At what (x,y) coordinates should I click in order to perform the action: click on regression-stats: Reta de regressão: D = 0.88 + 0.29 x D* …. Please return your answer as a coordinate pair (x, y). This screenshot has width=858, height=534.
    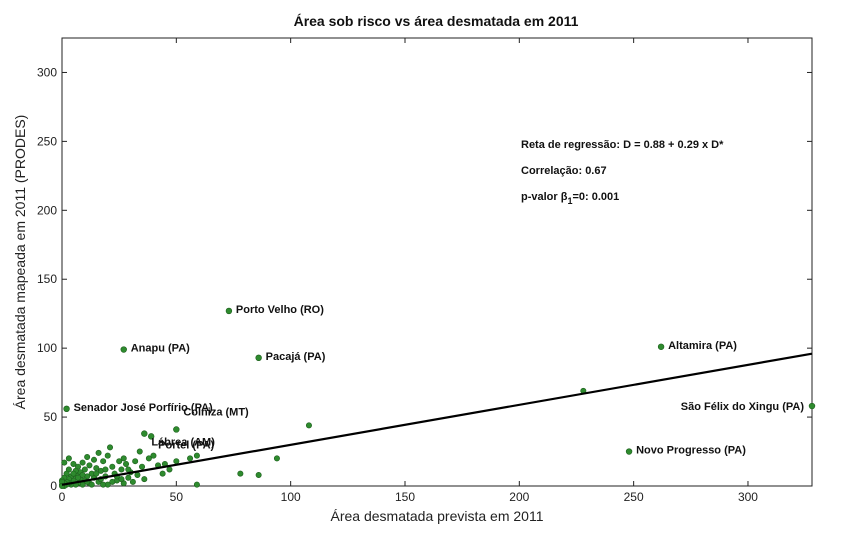
    Looking at the image, I should click on (622, 172).